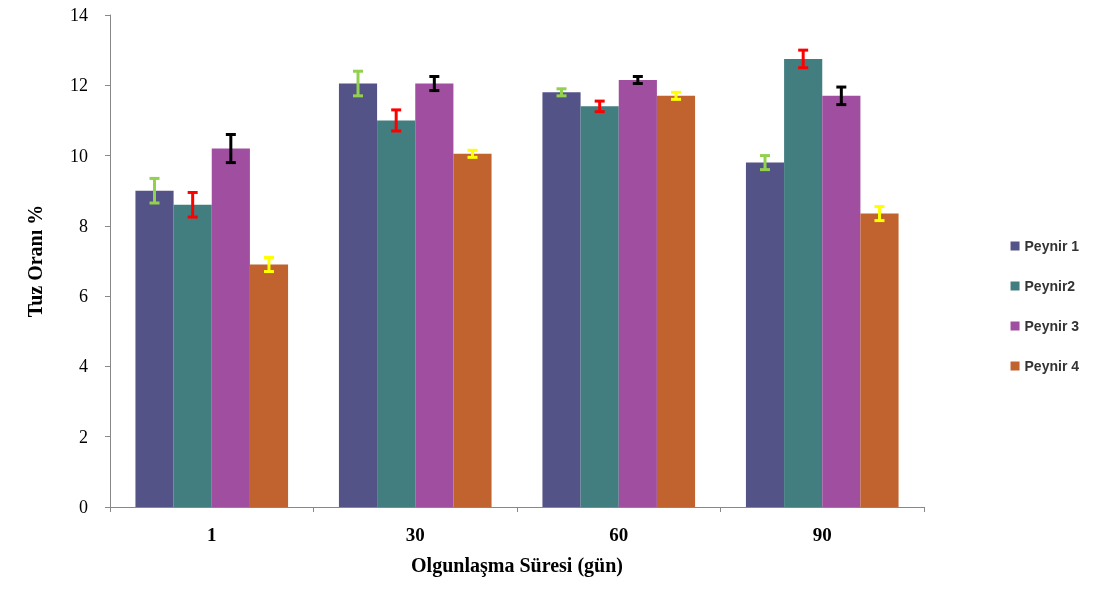 Image resolution: width=1094 pixels, height=612 pixels. What do you see at coordinates (1052, 366) in the screenshot?
I see `legend-label: Peynir 4` at bounding box center [1052, 366].